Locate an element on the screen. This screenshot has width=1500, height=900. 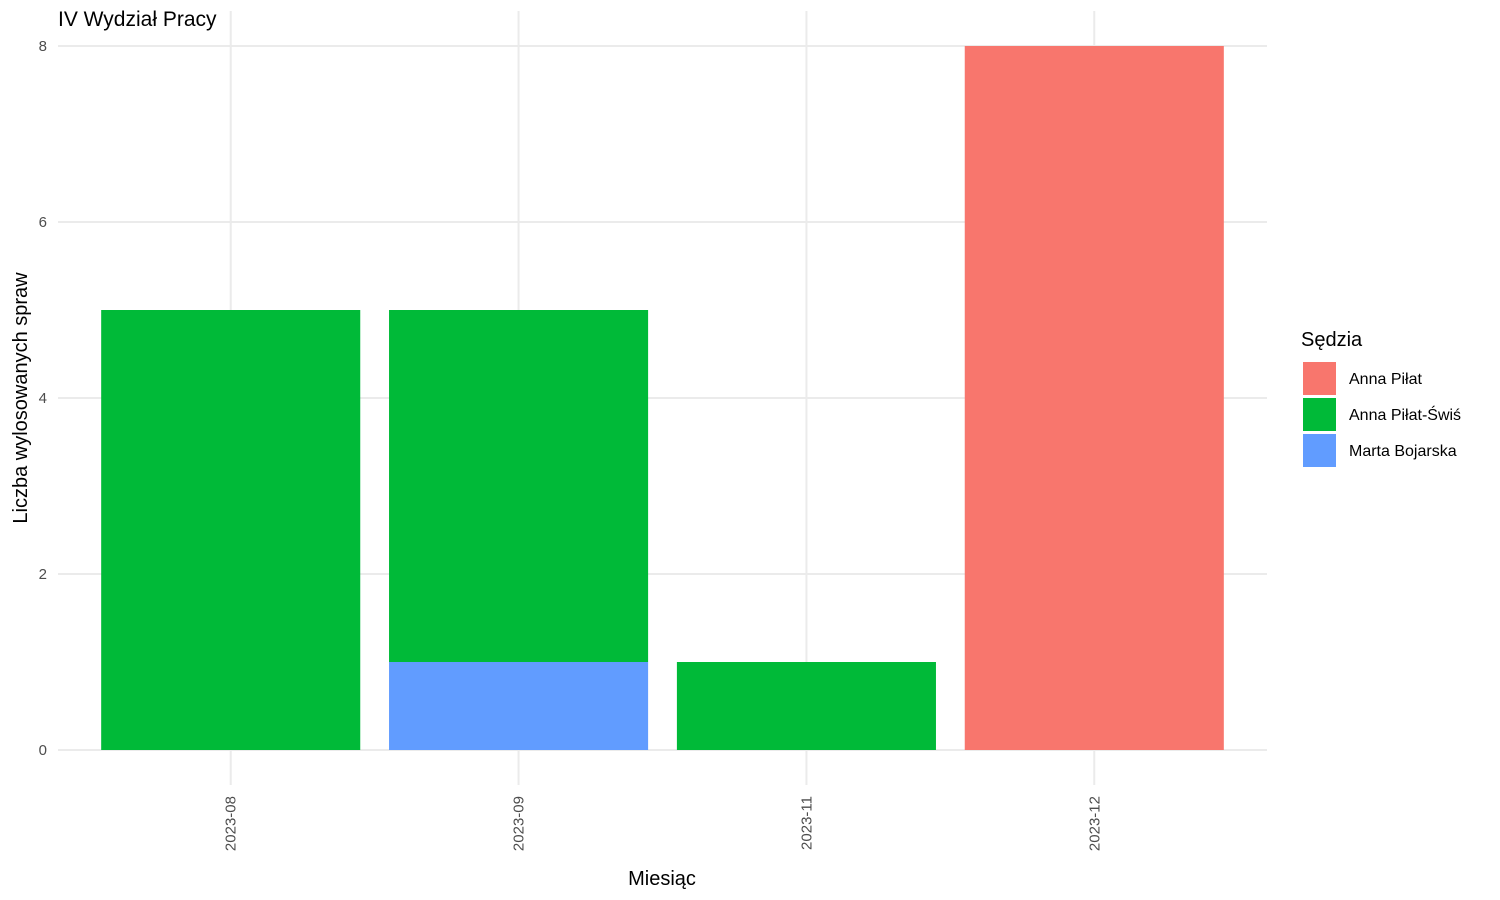
x-tick-label: 2023-12 is located at coordinates (1094, 823).